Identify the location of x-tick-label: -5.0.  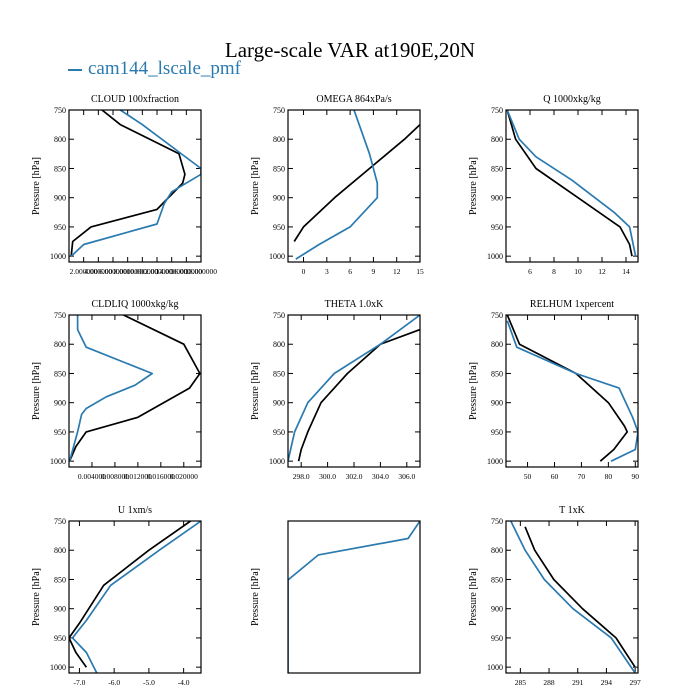
(149, 682).